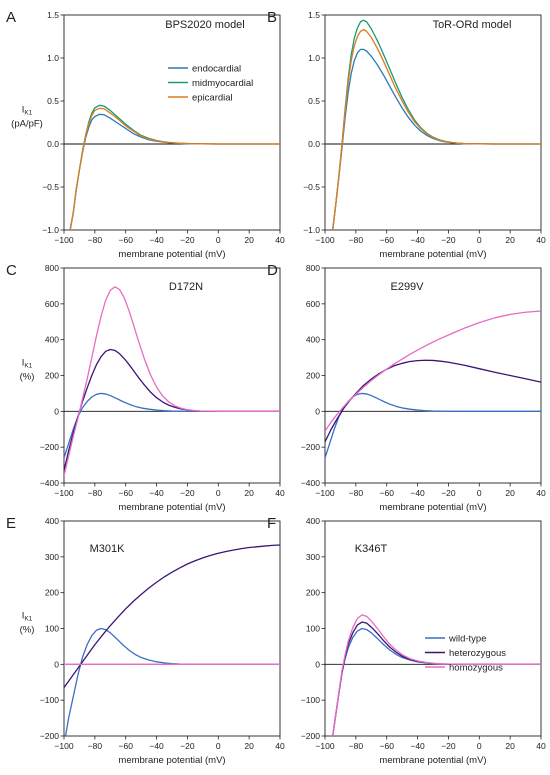 This screenshot has width=550, height=775. Describe the element at coordinates (27, 623) in the screenshot. I see `y-axis-label: IK1 (%)` at that location.